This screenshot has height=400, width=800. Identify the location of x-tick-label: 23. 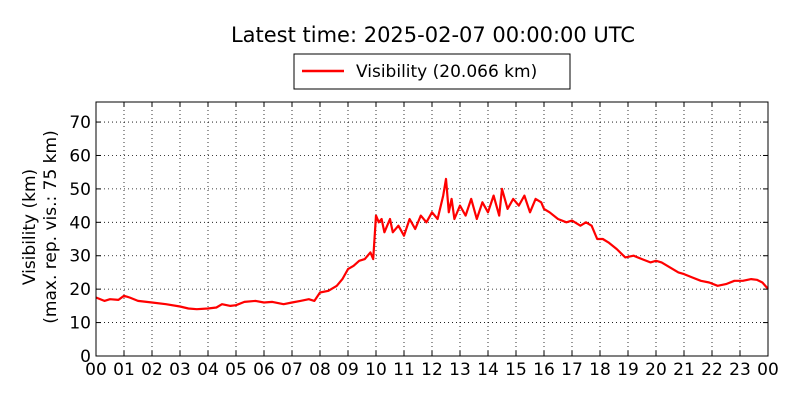
(740, 370).